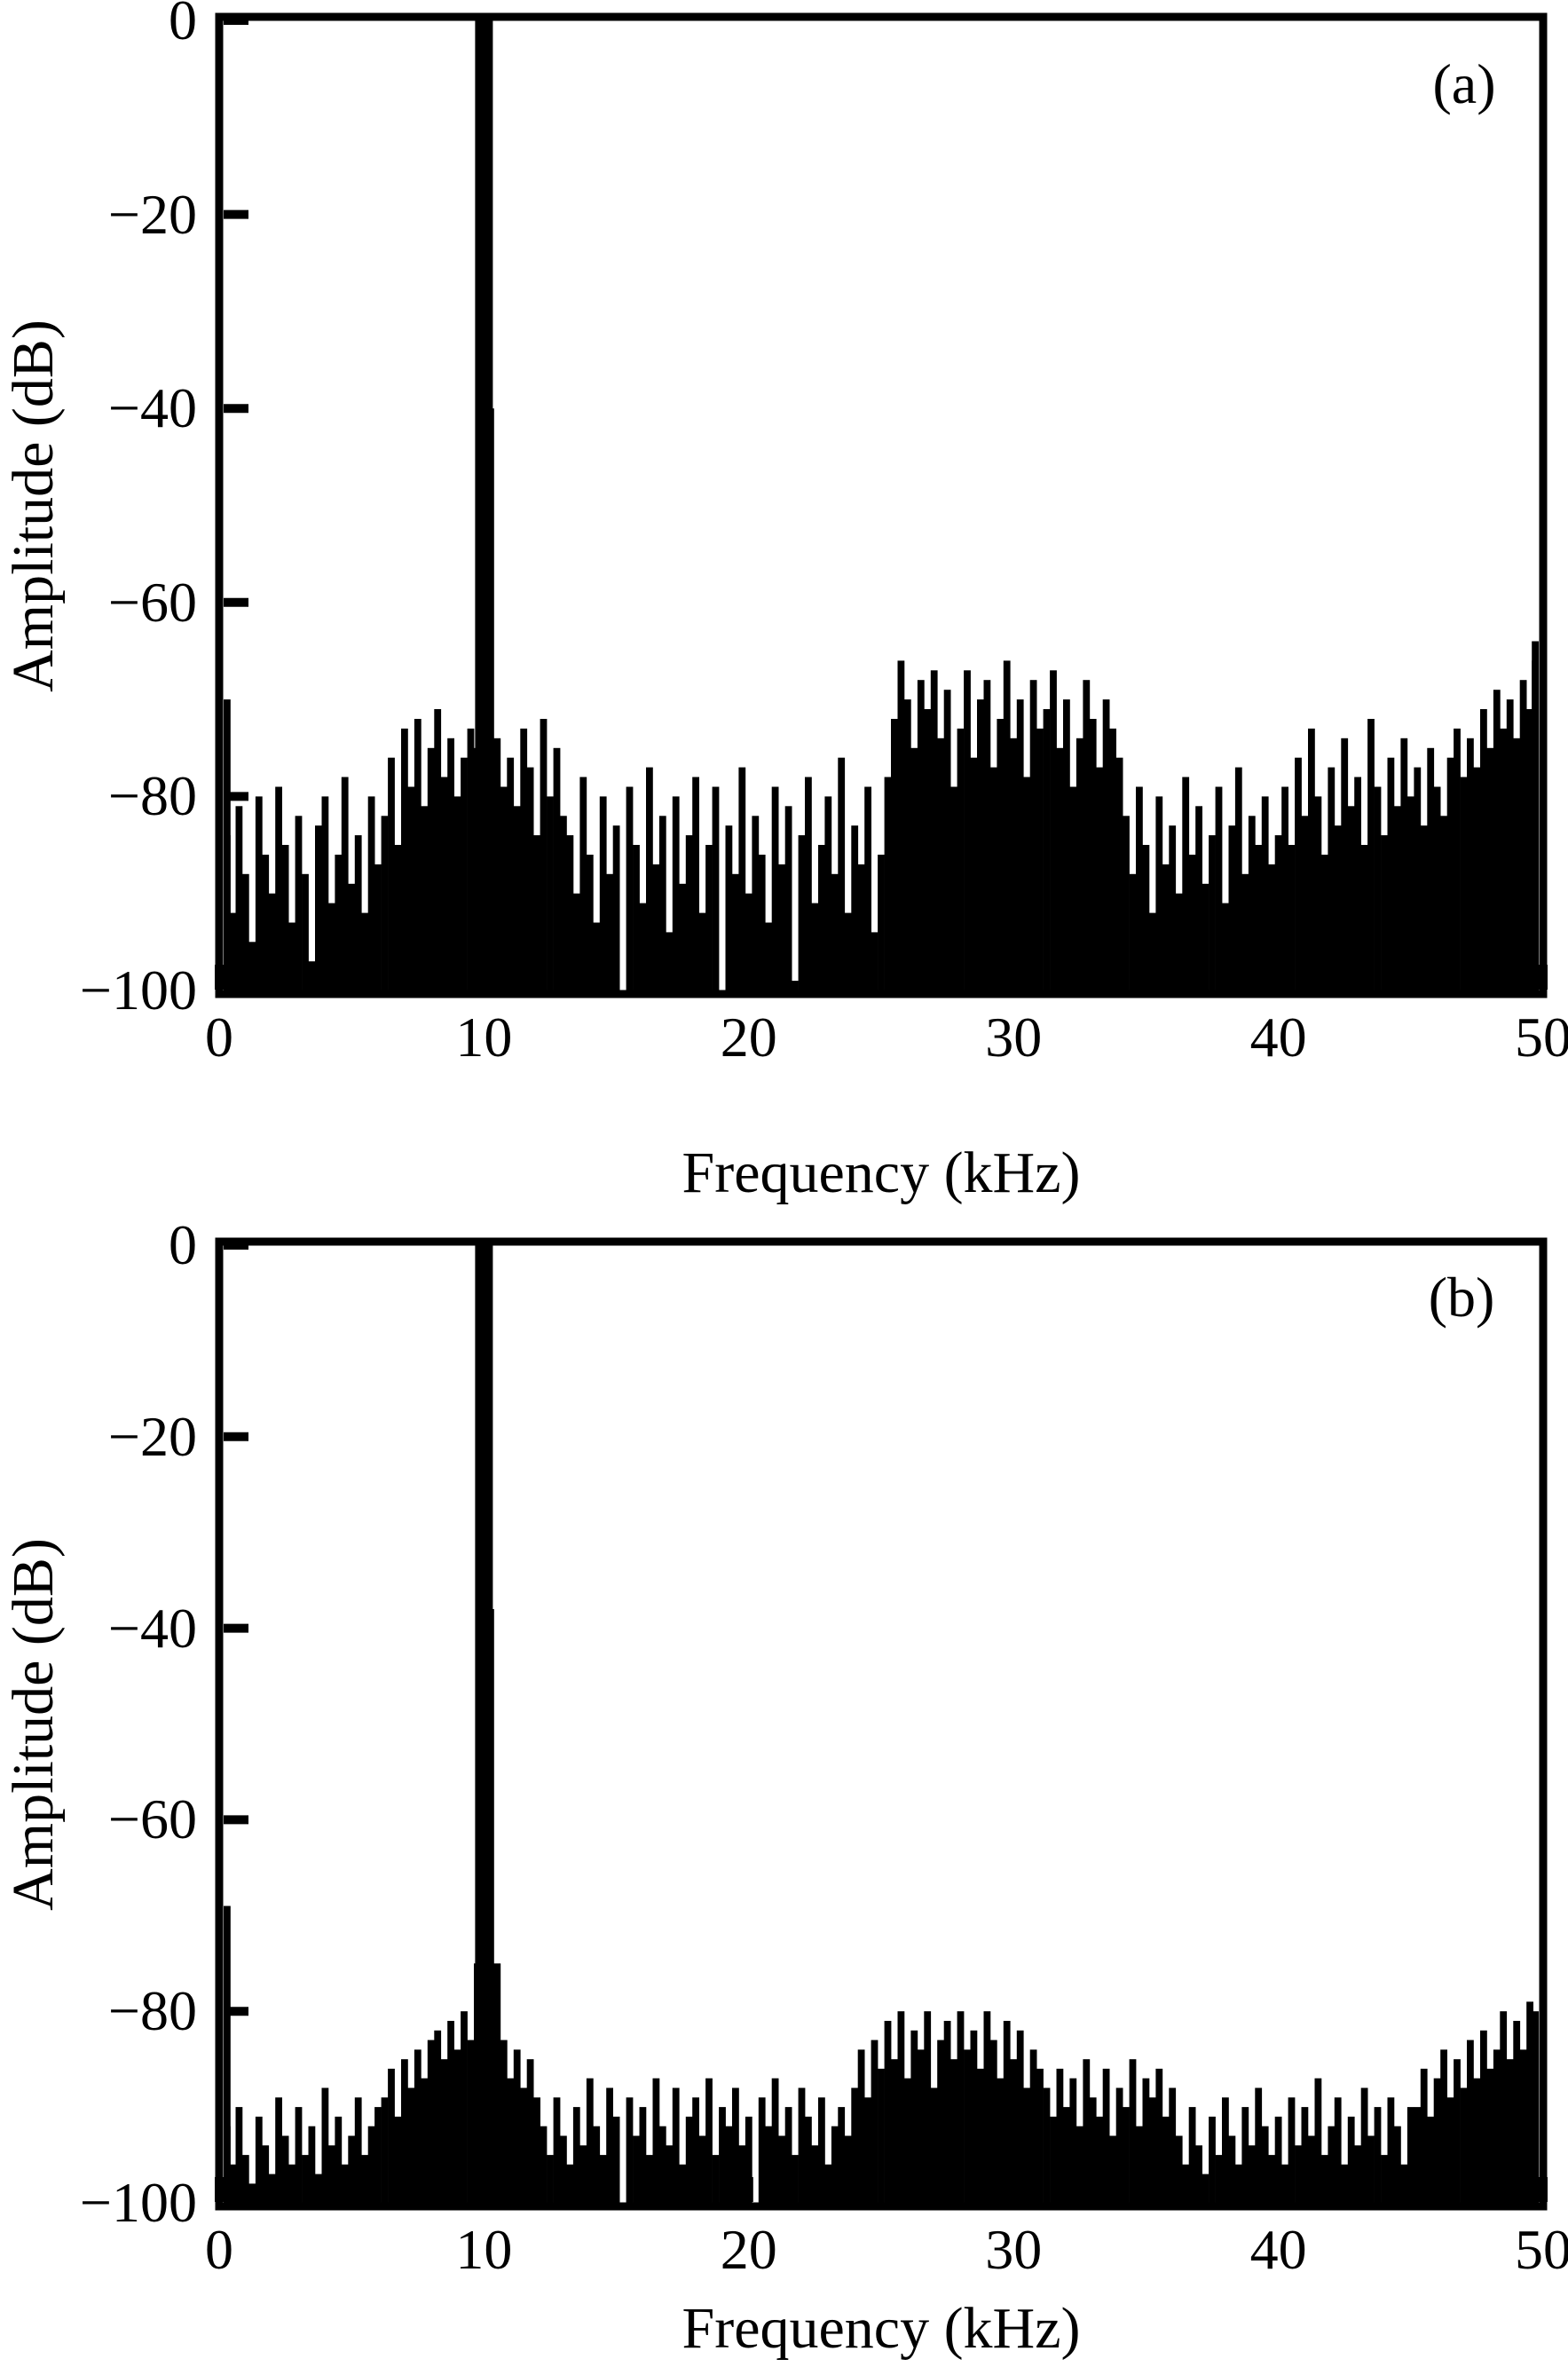  What do you see at coordinates (152, 408) in the screenshot?
I see `y-tick-label-a: −40` at bounding box center [152, 408].